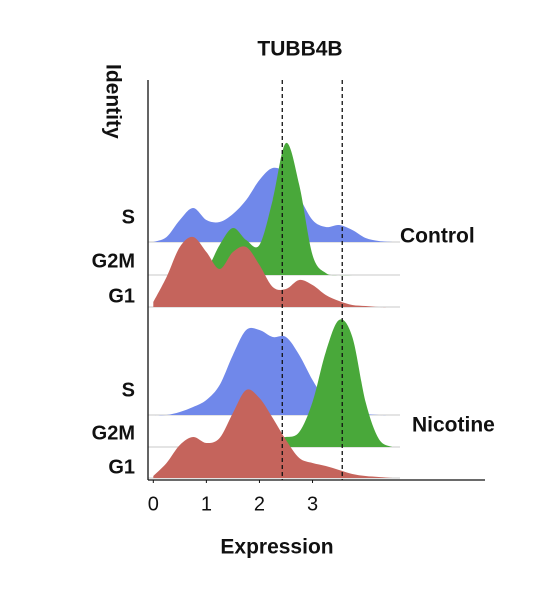 This screenshot has height=593, width=537. Describe the element at coordinates (437, 236) in the screenshot. I see `group-label: Control` at that location.